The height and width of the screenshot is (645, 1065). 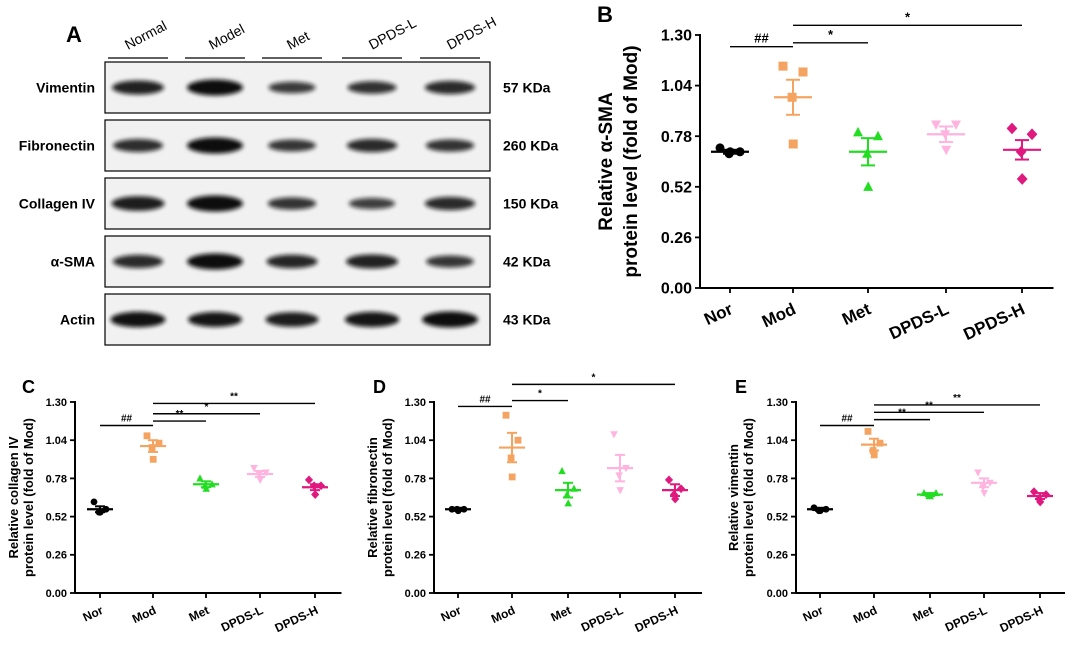 What do you see at coordinates (530, 204) in the screenshot?
I see `molecular-weight-label: 150 KDa` at bounding box center [530, 204].